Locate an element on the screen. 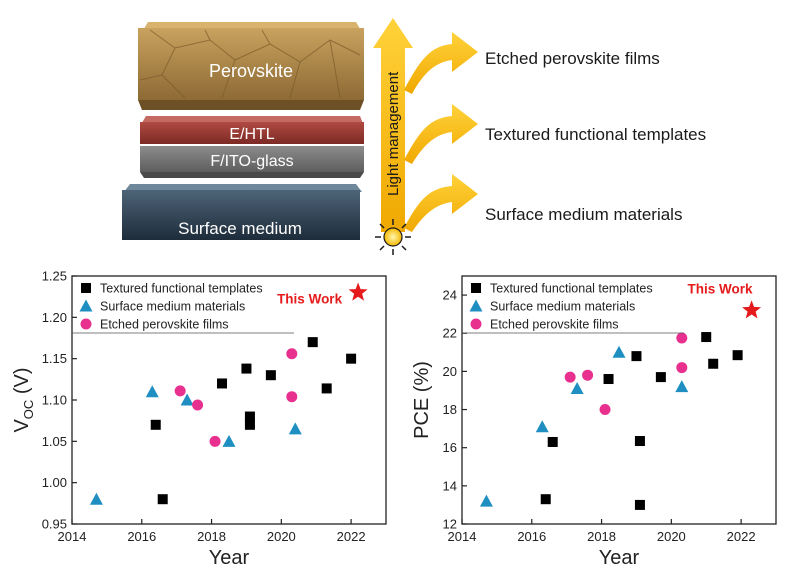 Image resolution: width=800 pixels, height=588 pixels. ehtl-label: E/HTL is located at coordinates (251, 134).